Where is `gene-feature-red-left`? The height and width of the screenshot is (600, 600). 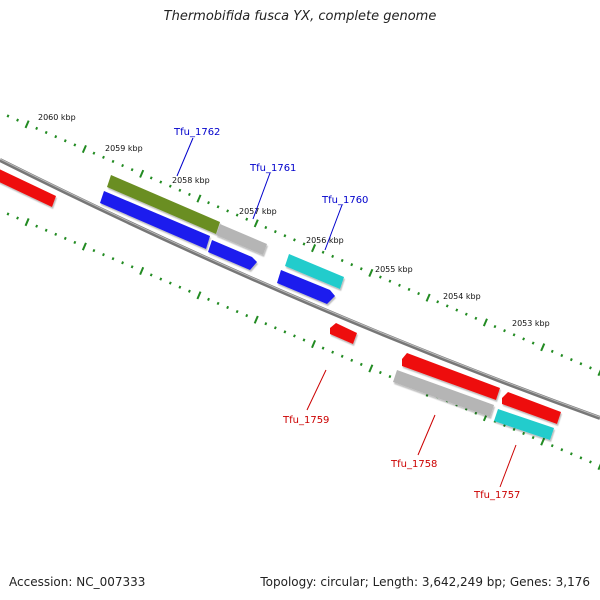 gene-feature-red-left is located at coordinates (28, 187).